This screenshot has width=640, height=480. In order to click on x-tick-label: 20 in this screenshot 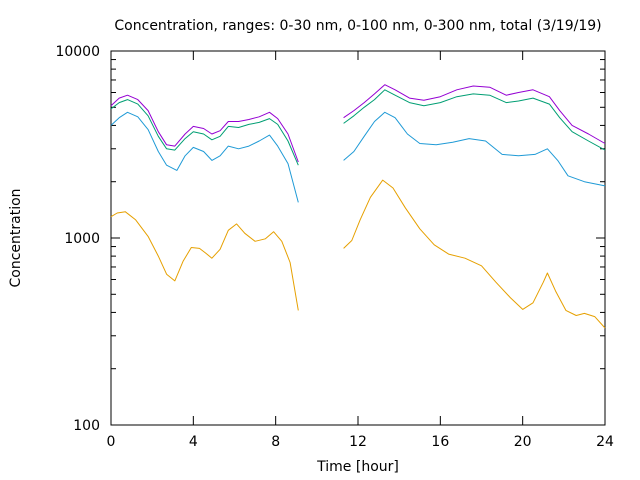, I will do `click(523, 442)`.